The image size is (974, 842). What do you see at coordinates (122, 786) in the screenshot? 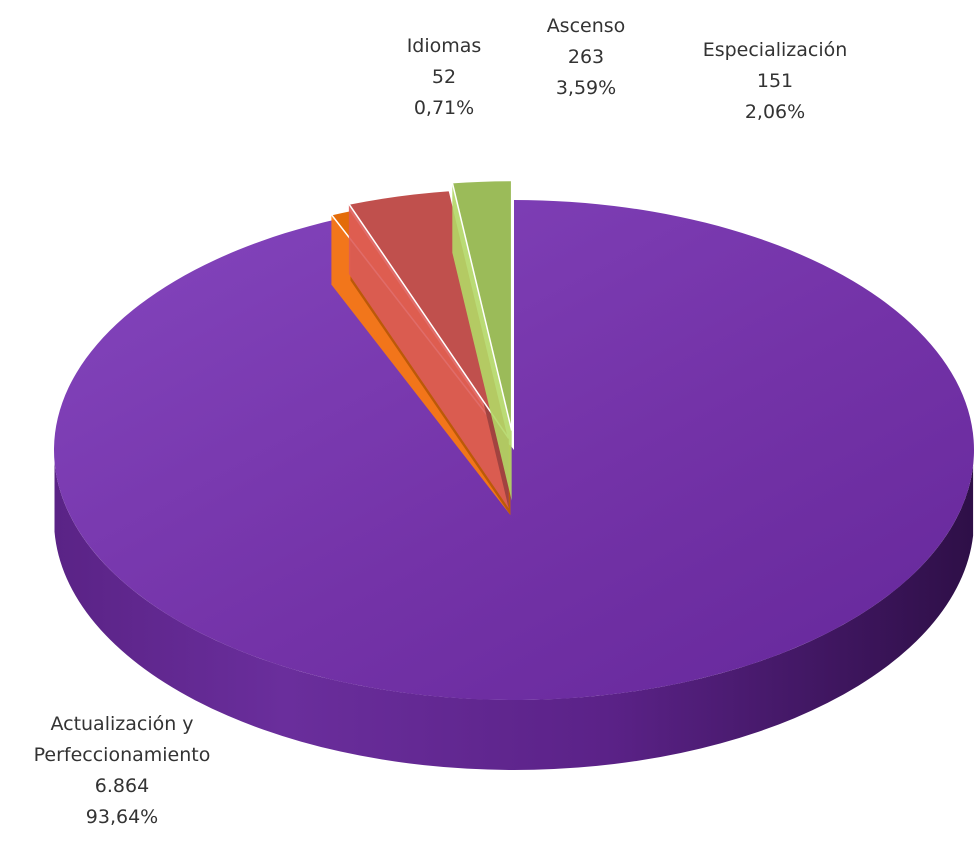
I see `data-label-1-line-3: 6.864` at bounding box center [122, 786].